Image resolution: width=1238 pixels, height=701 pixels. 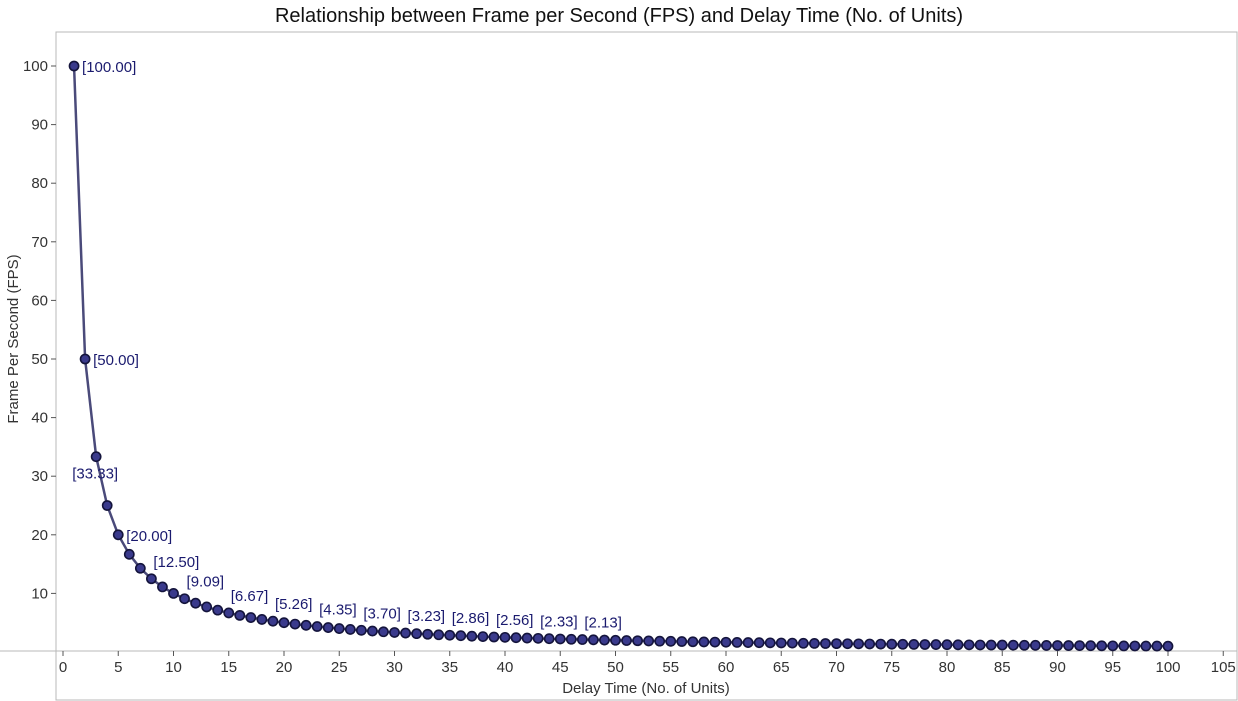 I want to click on data-label: [4.35], so click(x=338, y=610).